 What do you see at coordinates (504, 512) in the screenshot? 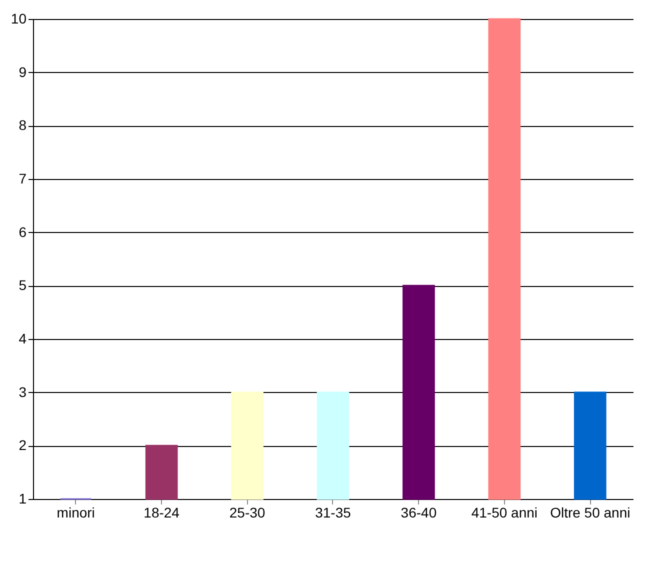
I see `x-tick-label: 41-50 anni` at bounding box center [504, 512].